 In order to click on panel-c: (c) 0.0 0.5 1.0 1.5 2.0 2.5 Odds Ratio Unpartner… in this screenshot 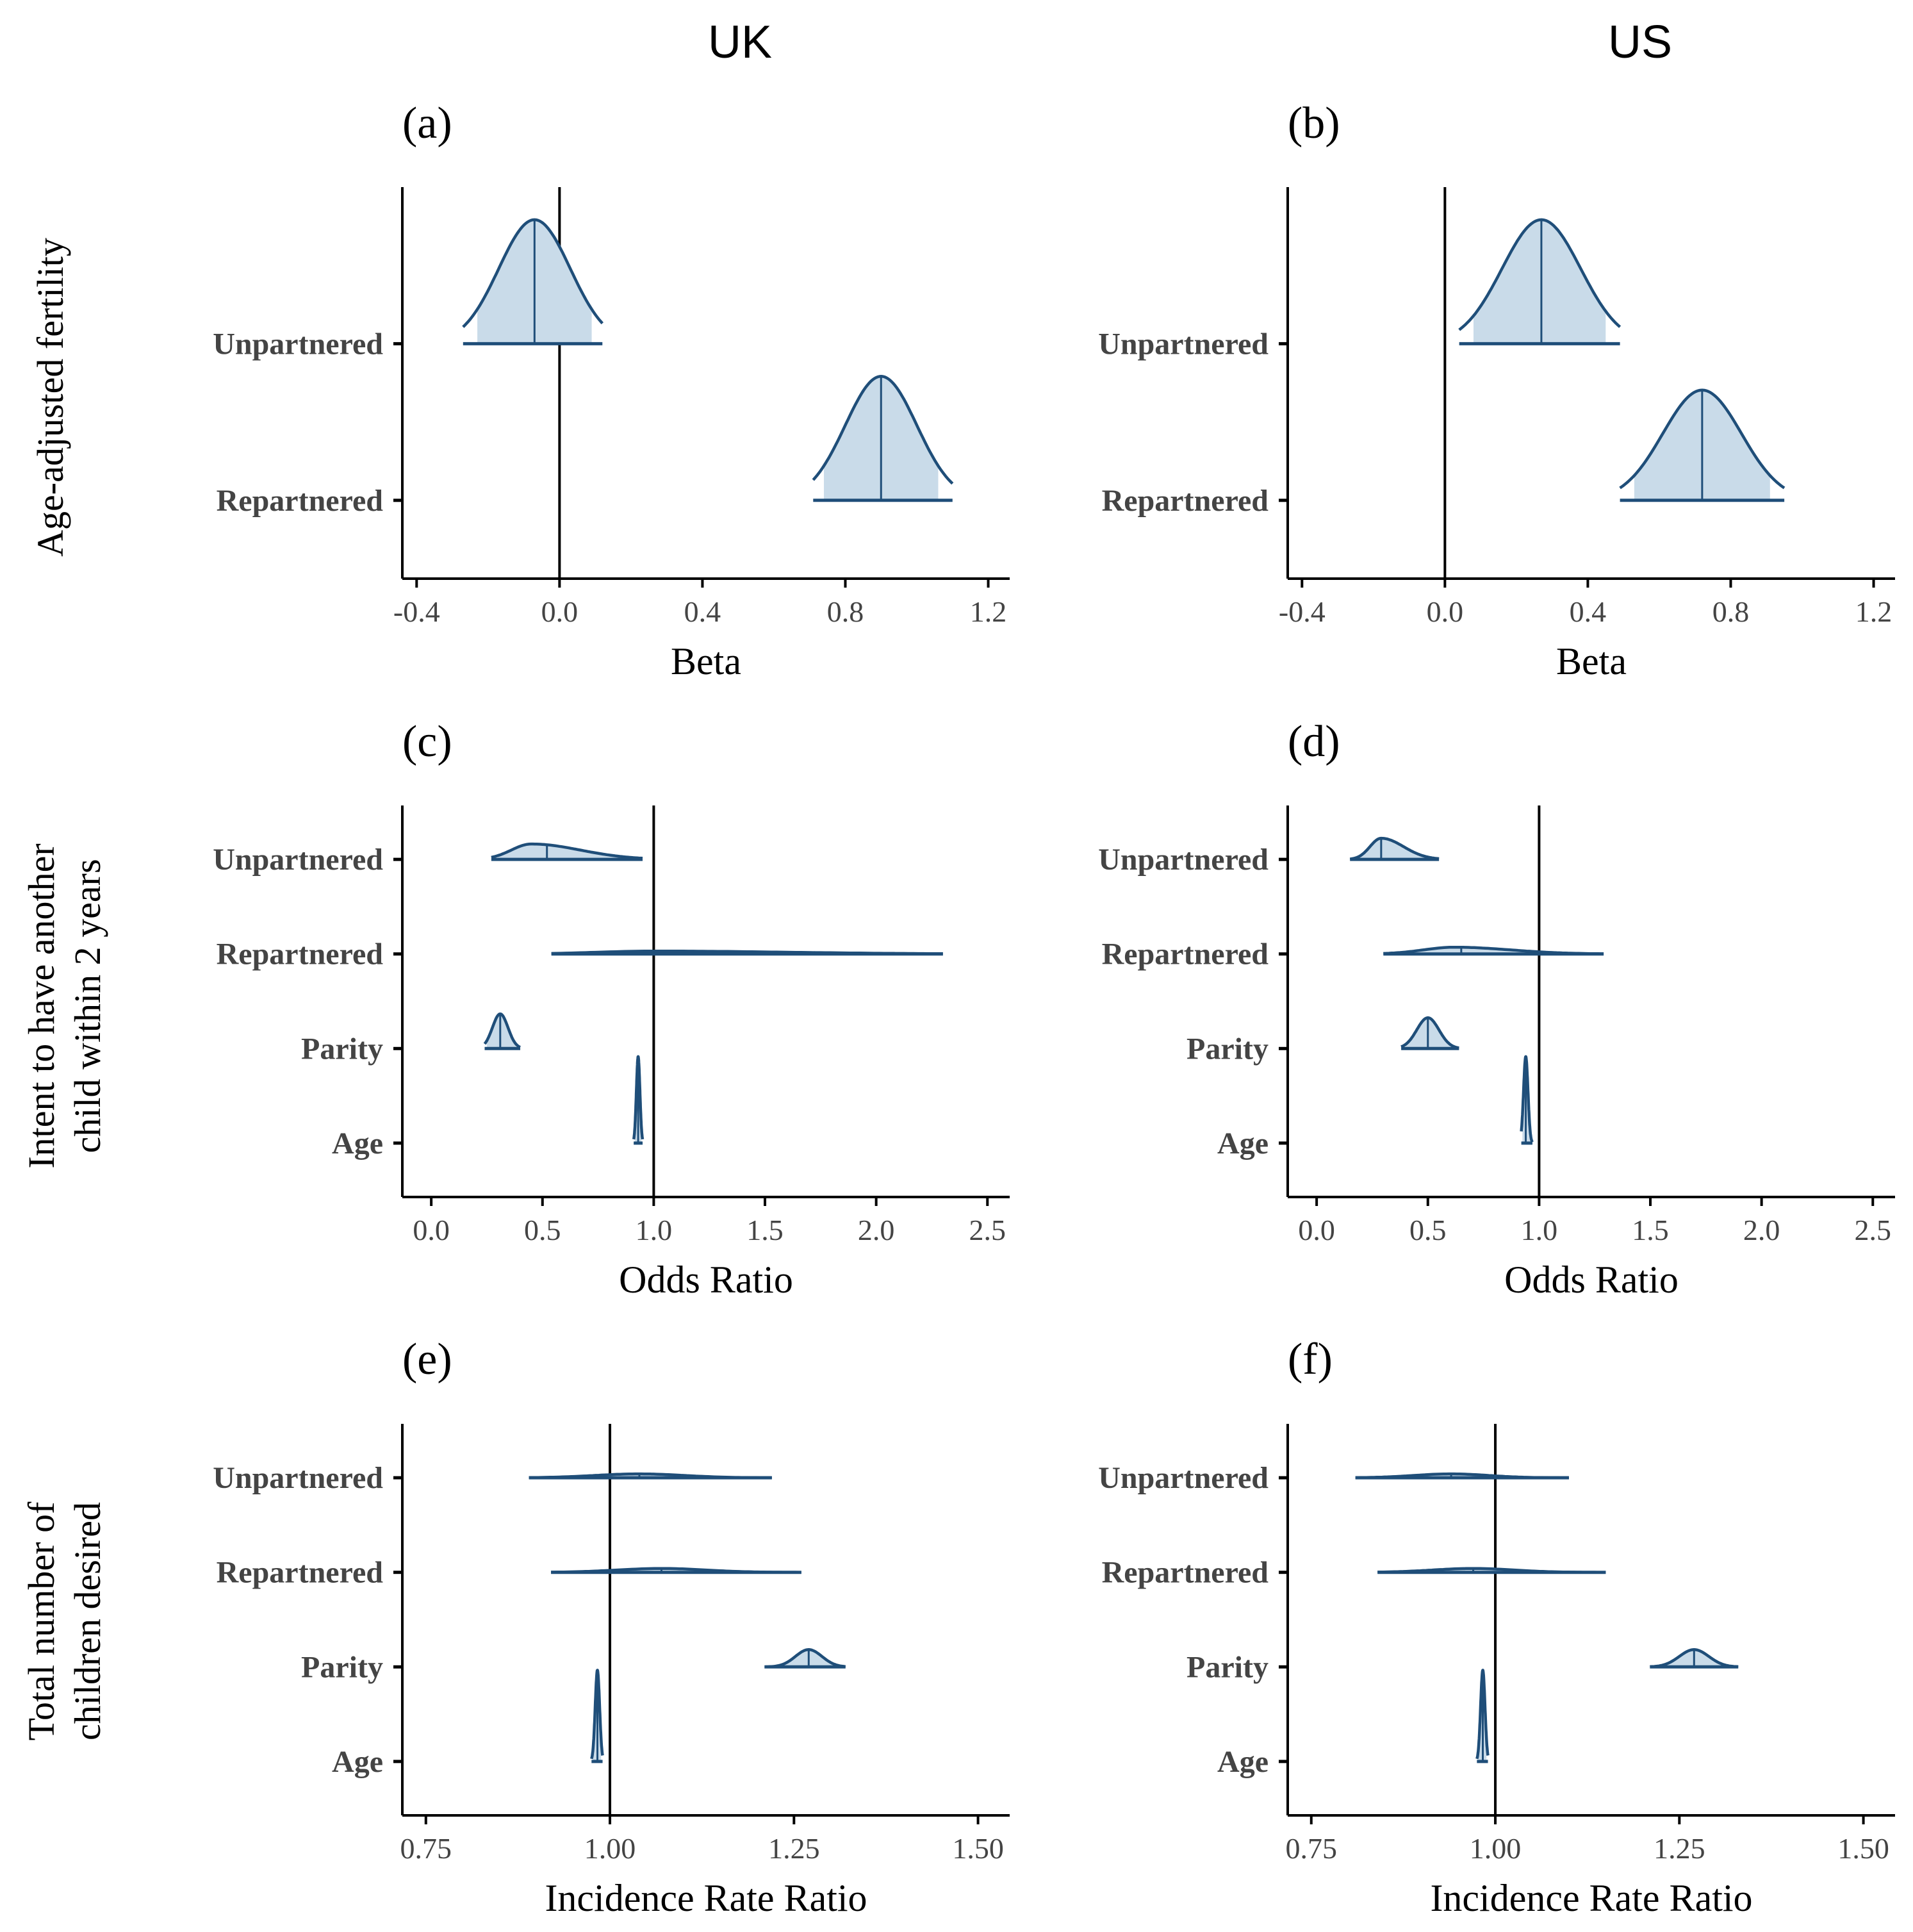, I will do `click(611, 1009)`.